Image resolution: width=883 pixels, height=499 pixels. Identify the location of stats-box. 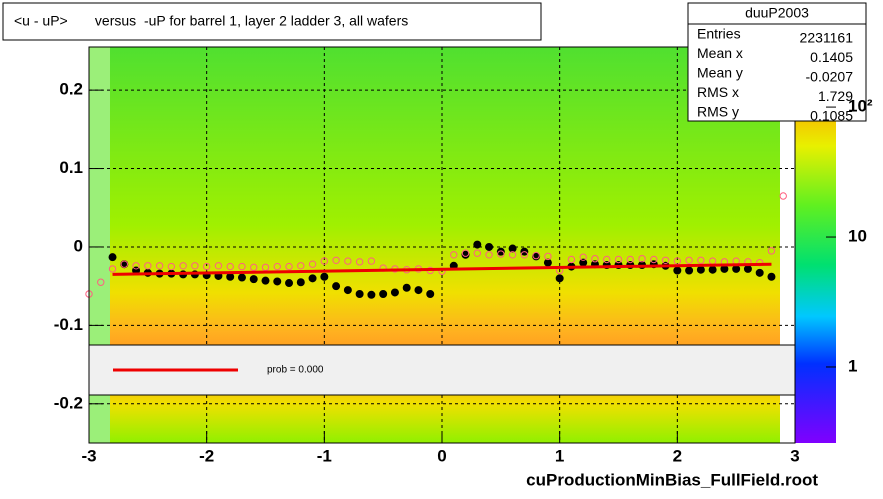
(777, 62).